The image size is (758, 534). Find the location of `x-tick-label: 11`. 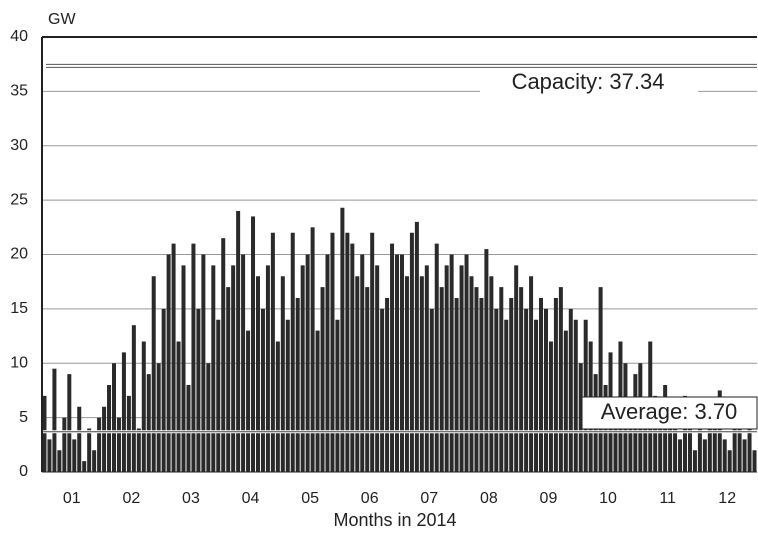

x-tick-label: 11 is located at coordinates (667, 498).